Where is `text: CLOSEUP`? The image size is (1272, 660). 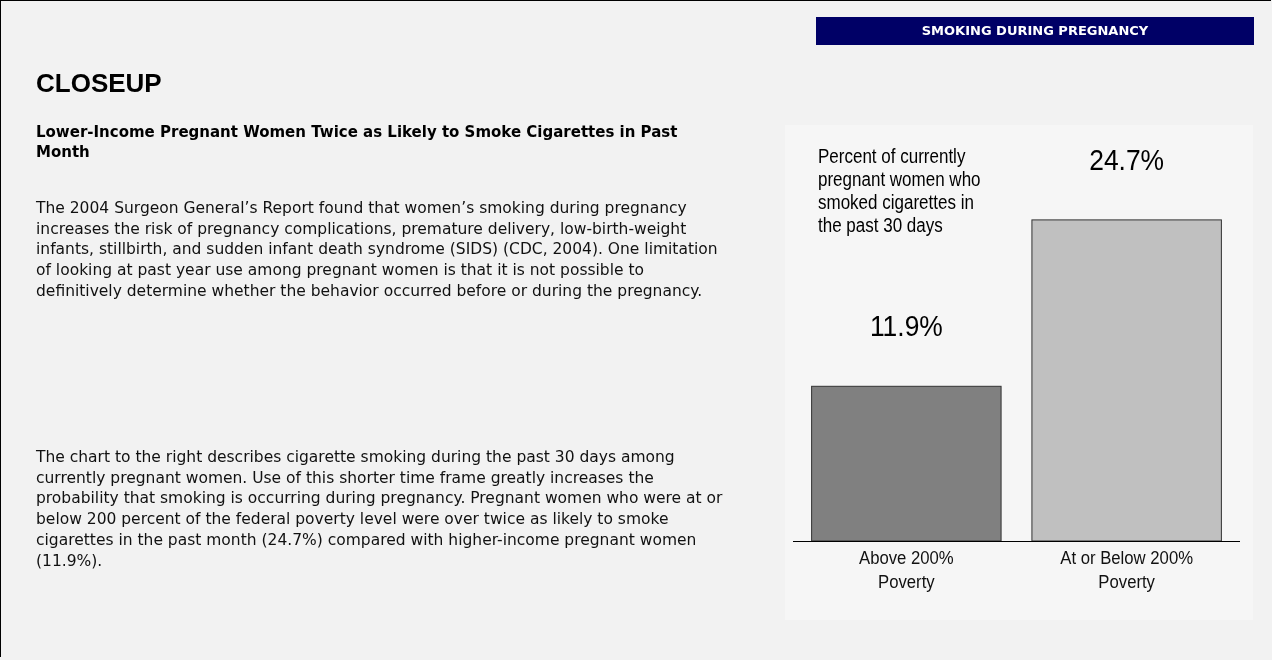 text: CLOSEUP is located at coordinates (99, 83).